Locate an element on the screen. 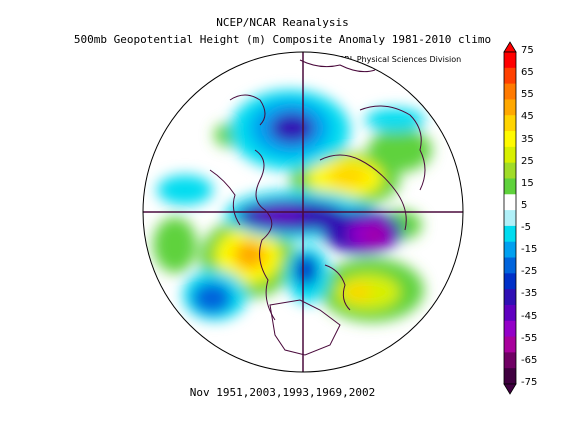 The width and height of the screenshot is (565, 437). anomaly-subtropics is located at coordinates (212, 298).